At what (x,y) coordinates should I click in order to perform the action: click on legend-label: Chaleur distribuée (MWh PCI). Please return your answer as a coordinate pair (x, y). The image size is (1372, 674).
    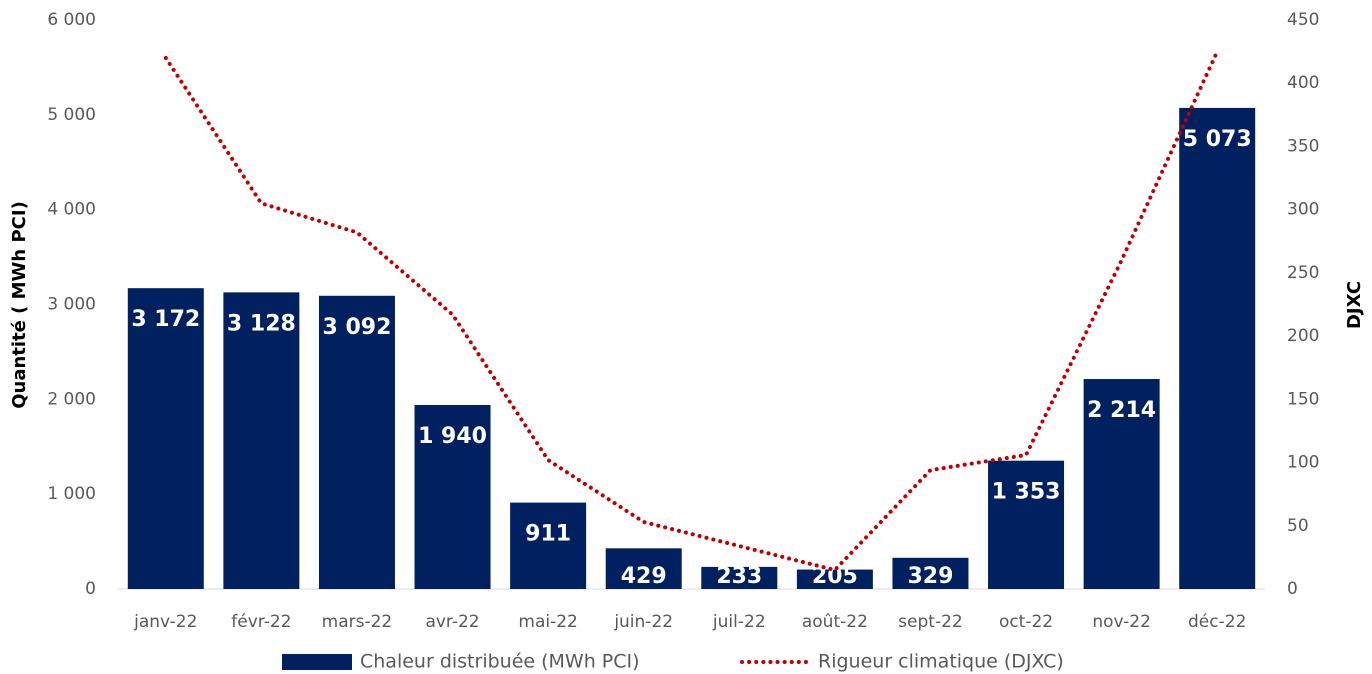
    Looking at the image, I should click on (500, 662).